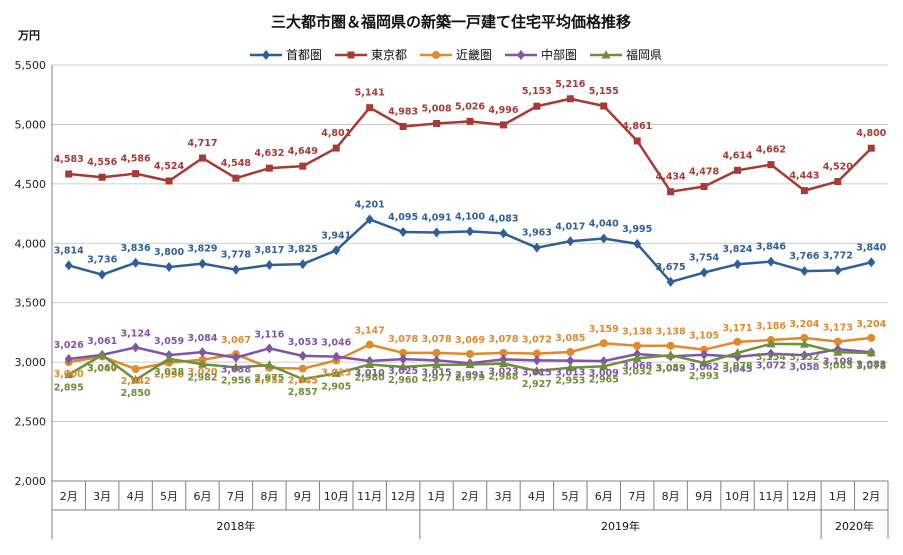  Describe the element at coordinates (370, 204) in the screenshot. I see `data-label: 4,201` at that location.